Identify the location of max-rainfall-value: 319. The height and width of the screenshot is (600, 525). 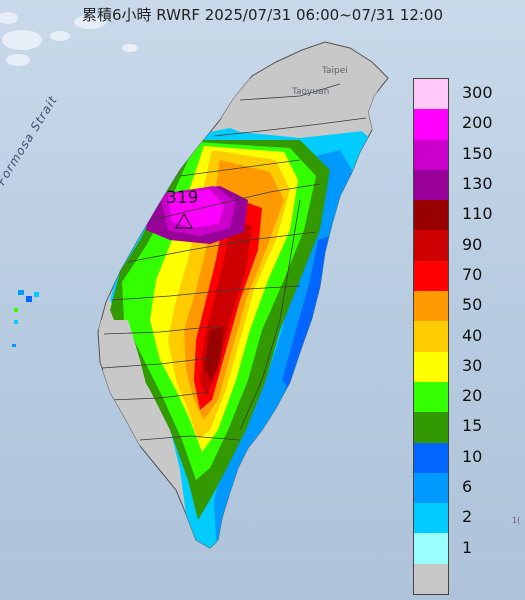
(182, 198).